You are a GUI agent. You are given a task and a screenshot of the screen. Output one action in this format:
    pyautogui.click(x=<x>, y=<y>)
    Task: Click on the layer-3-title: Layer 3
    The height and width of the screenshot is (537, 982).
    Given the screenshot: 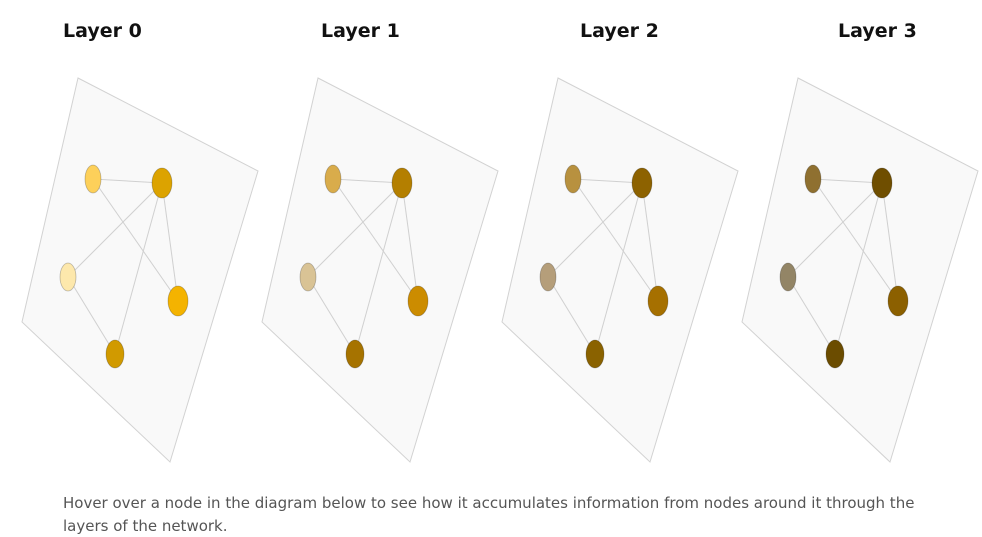 What is the action you would take?
    pyautogui.click(x=877, y=31)
    